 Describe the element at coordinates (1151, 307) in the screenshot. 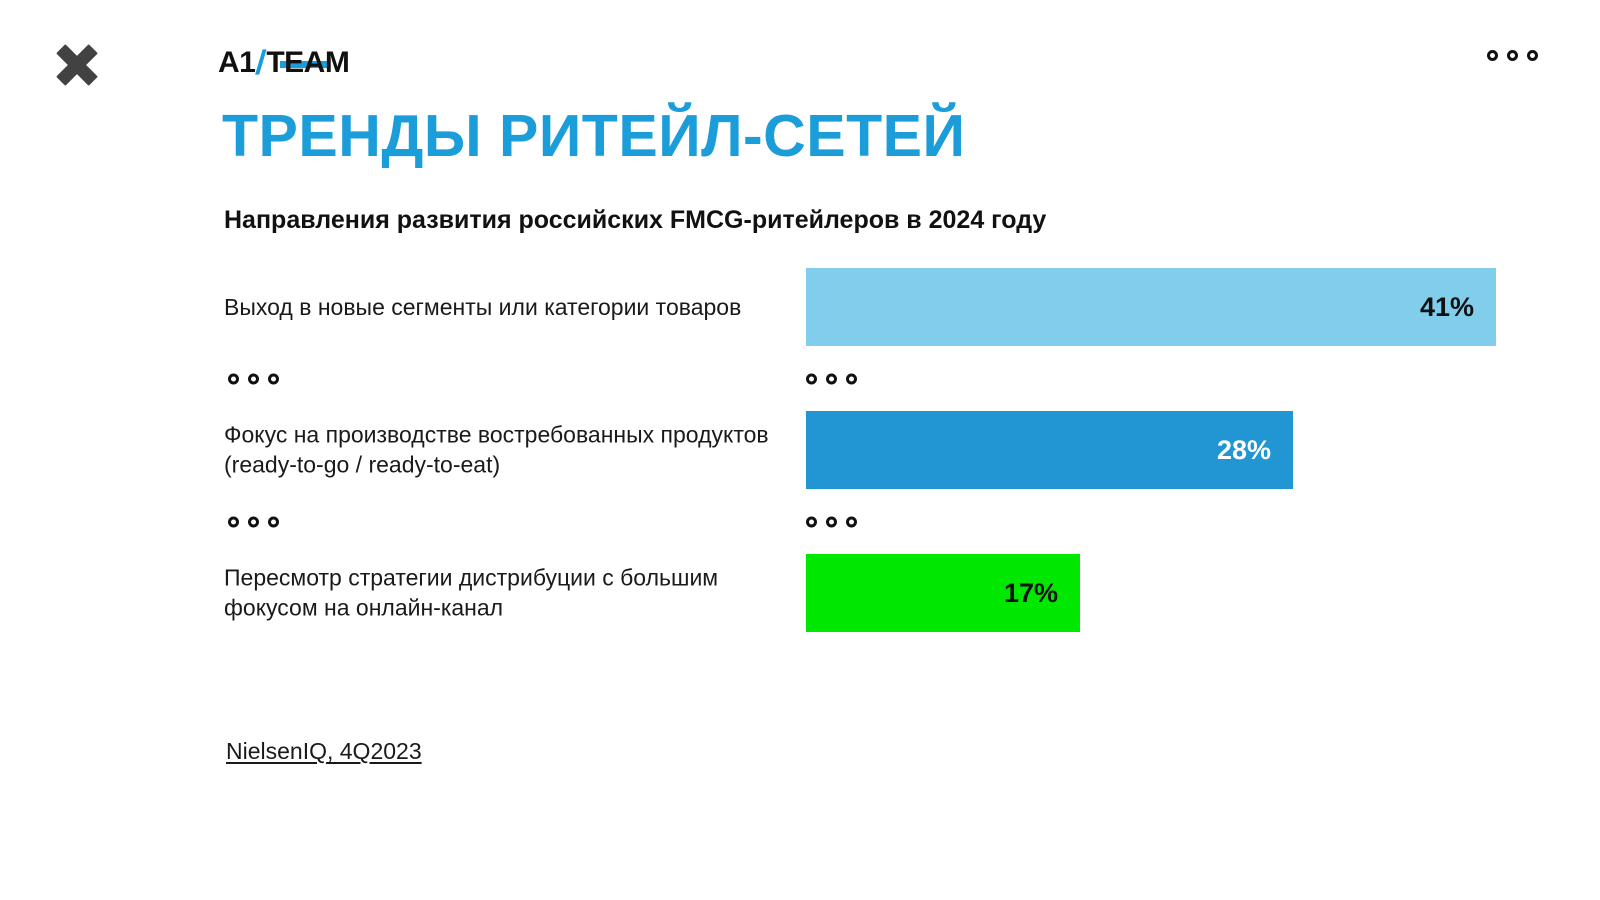

I see `bar-segment: 41%` at that location.